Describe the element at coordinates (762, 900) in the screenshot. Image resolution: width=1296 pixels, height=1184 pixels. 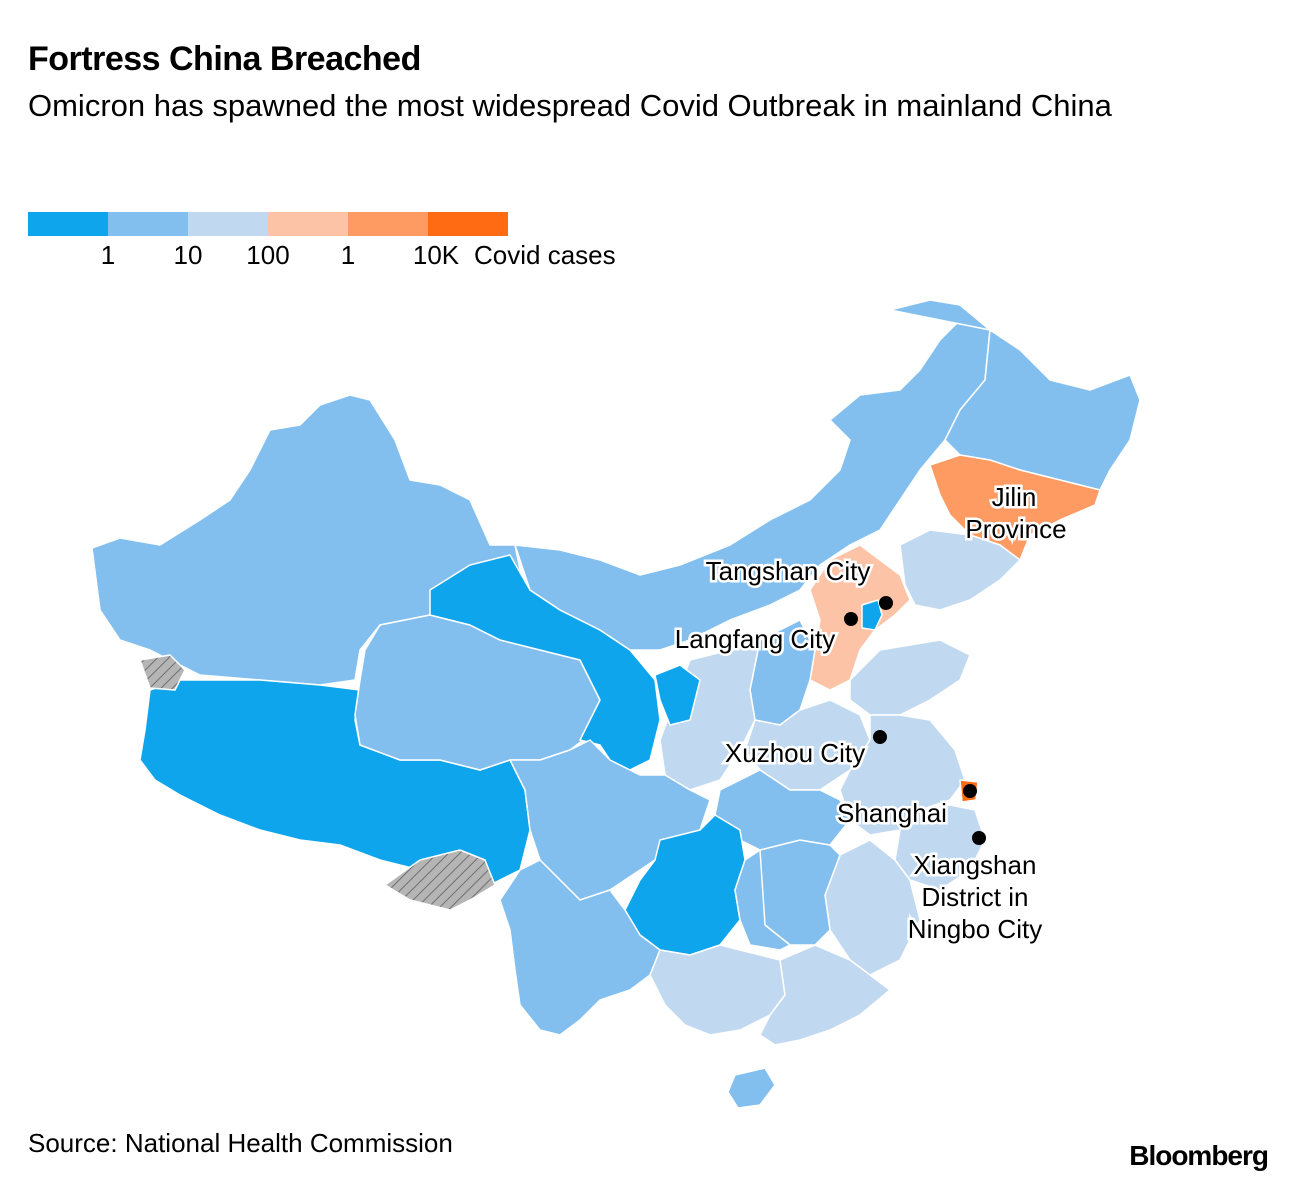
I see `region-hunan` at that location.